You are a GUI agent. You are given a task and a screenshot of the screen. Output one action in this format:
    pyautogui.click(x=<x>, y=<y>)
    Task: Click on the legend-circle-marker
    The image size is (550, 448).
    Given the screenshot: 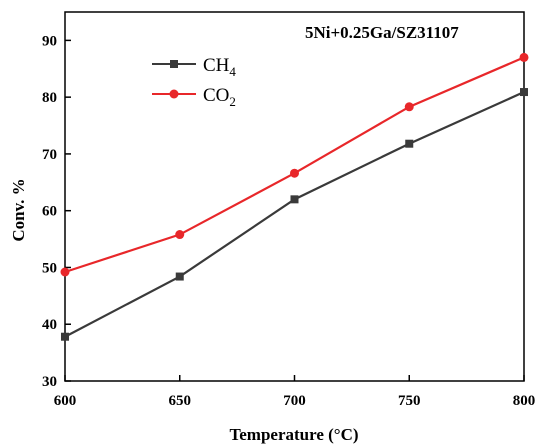 What is the action you would take?
    pyautogui.click(x=174, y=94)
    